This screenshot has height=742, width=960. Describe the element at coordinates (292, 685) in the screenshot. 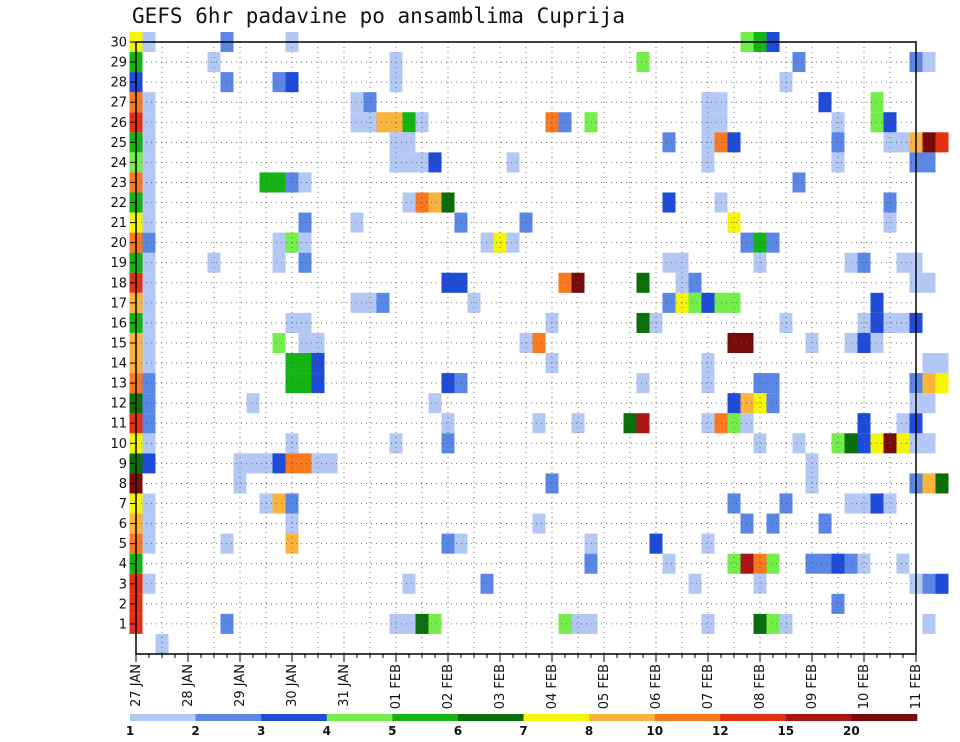

I see `x-tick-label: 30 JAN` at that location.